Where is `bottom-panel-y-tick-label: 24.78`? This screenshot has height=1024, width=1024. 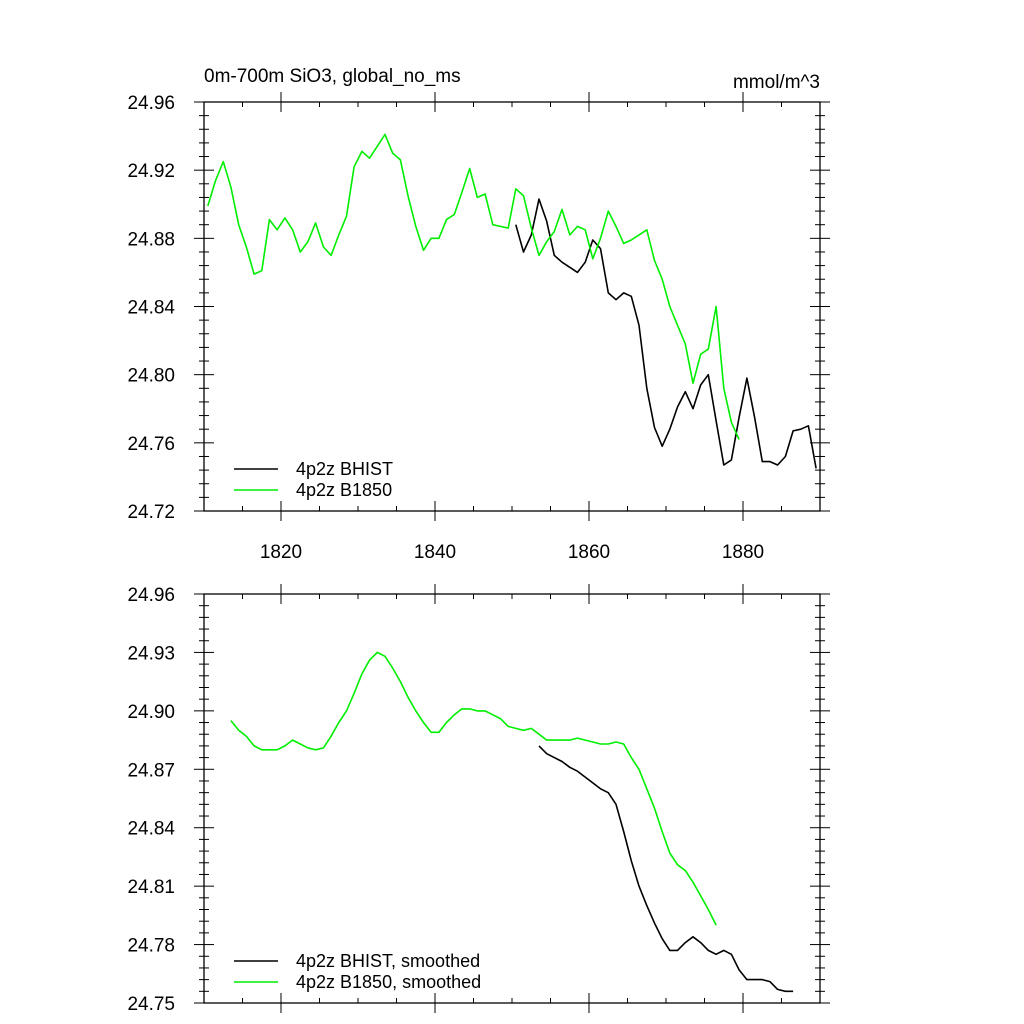 bottom-panel-y-tick-label: 24.78 is located at coordinates (151, 946).